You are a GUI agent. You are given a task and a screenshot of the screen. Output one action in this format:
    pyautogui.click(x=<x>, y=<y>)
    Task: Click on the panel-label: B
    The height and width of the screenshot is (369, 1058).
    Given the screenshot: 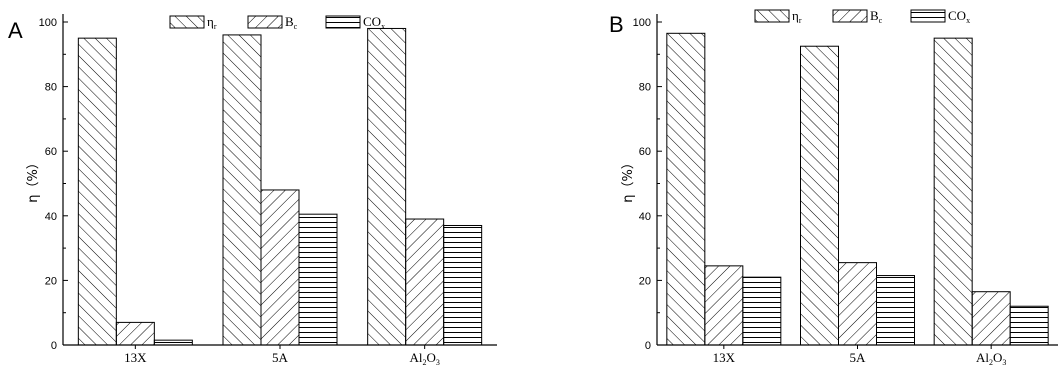 What is the action you would take?
    pyautogui.click(x=616, y=24)
    